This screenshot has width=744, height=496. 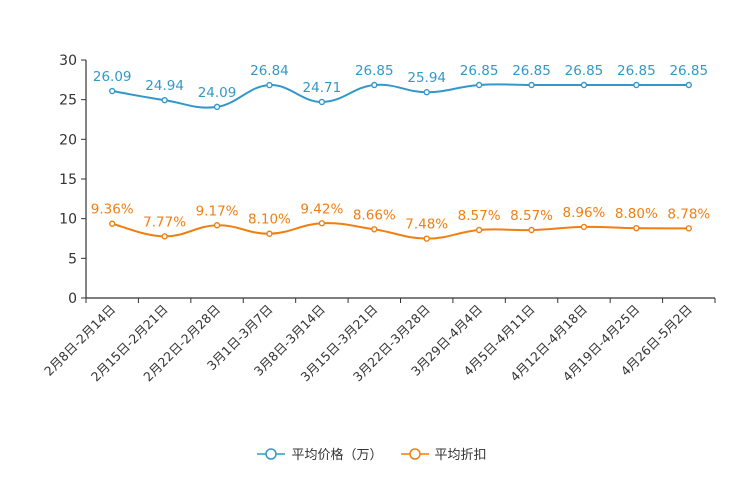 I want to click on y-tick-label: 20, so click(x=68, y=140).